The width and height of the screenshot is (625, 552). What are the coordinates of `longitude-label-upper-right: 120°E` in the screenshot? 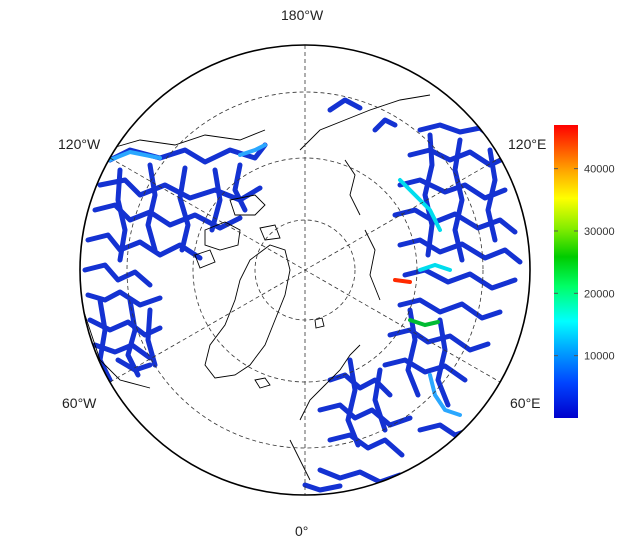 It's located at (527, 144).